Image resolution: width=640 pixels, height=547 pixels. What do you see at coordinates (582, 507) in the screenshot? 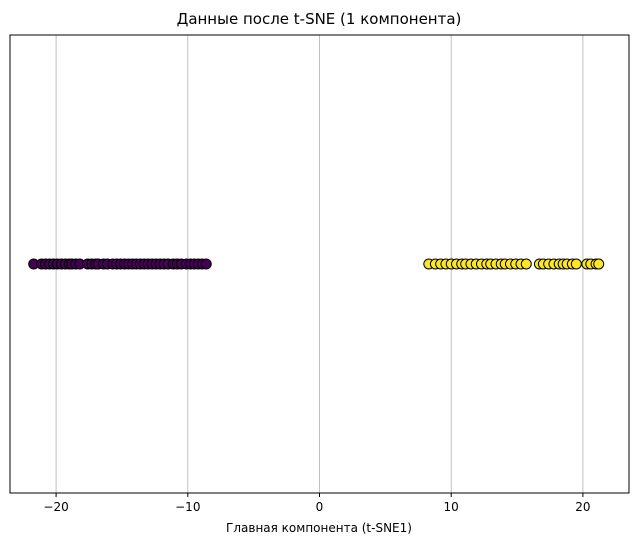
I see `x-tick-label: 20` at bounding box center [582, 507].